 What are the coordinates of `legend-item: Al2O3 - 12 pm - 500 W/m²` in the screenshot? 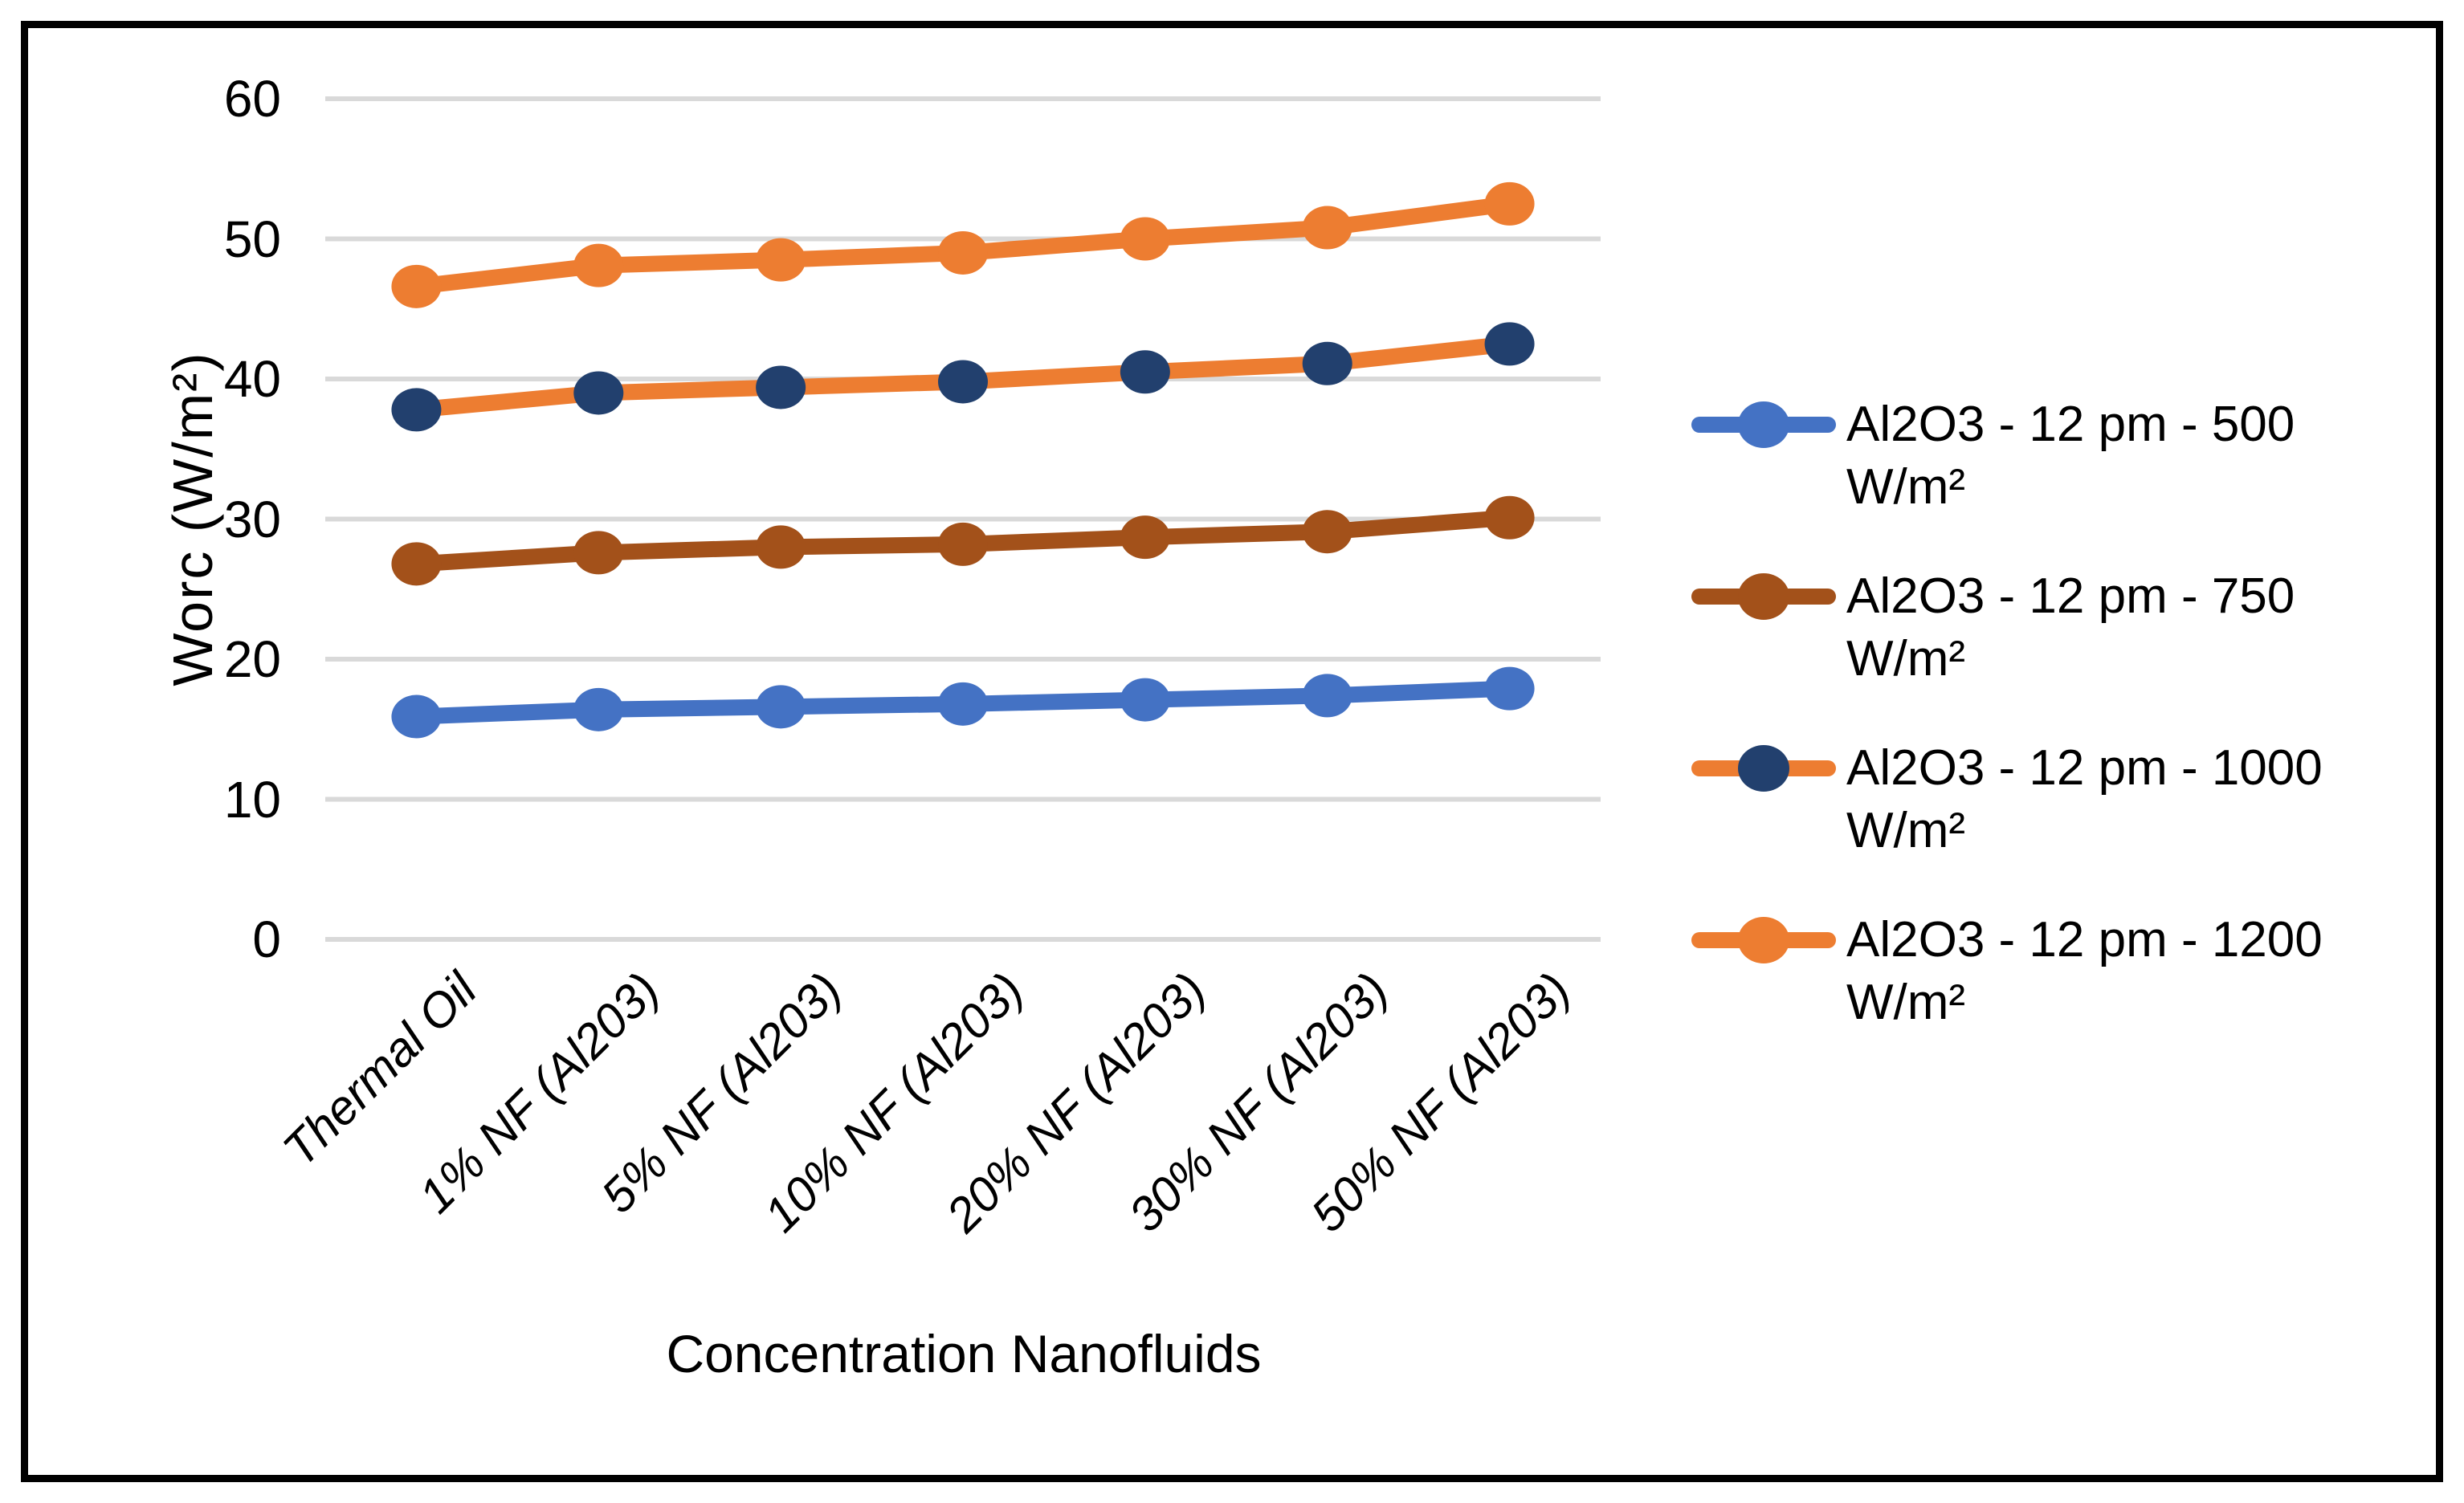 It's located at (2068, 456).